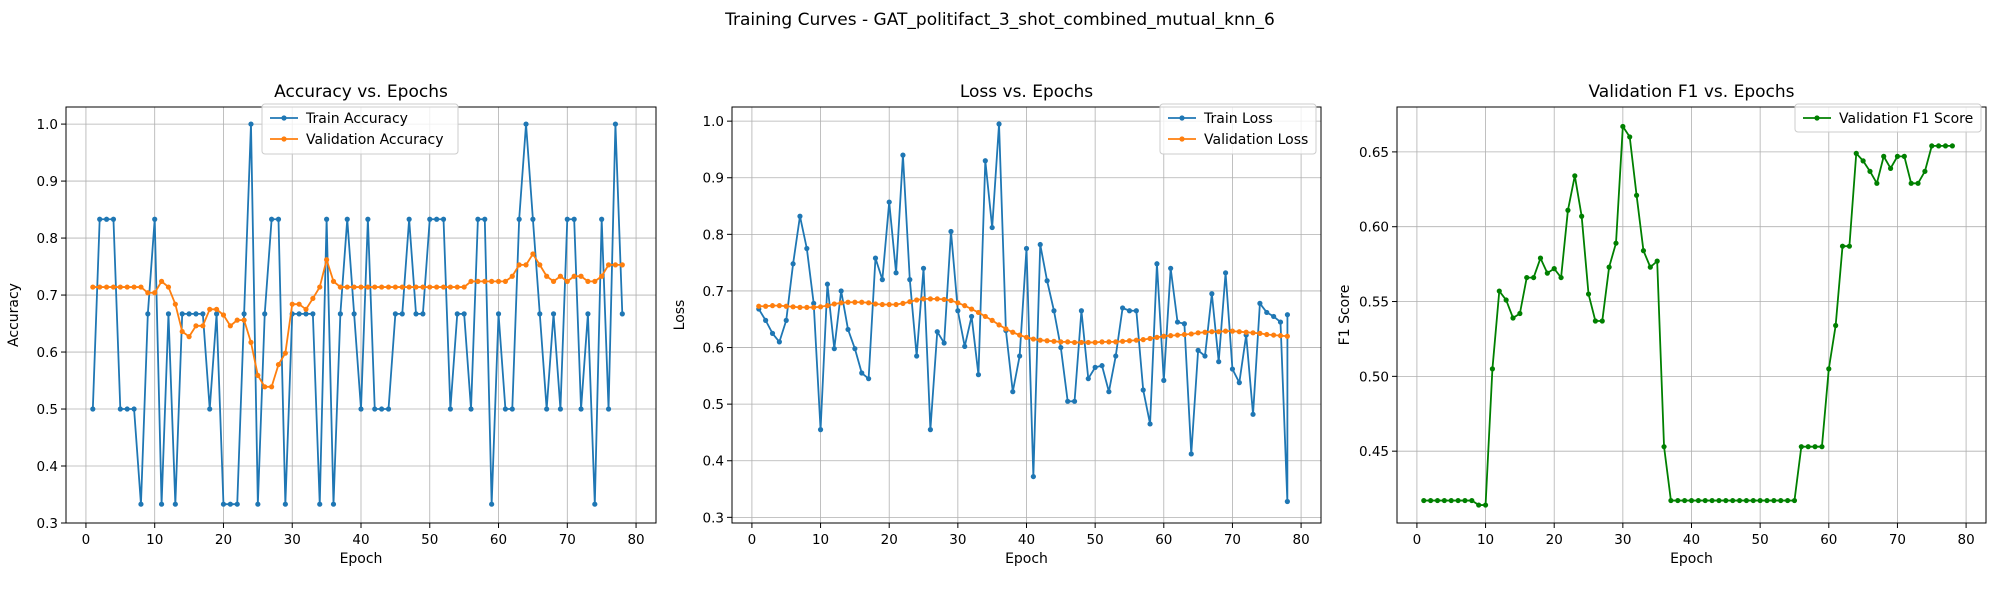 The image size is (2000, 600). Describe the element at coordinates (1374, 303) in the screenshot. I see `y-tick-label: 0.55` at that location.